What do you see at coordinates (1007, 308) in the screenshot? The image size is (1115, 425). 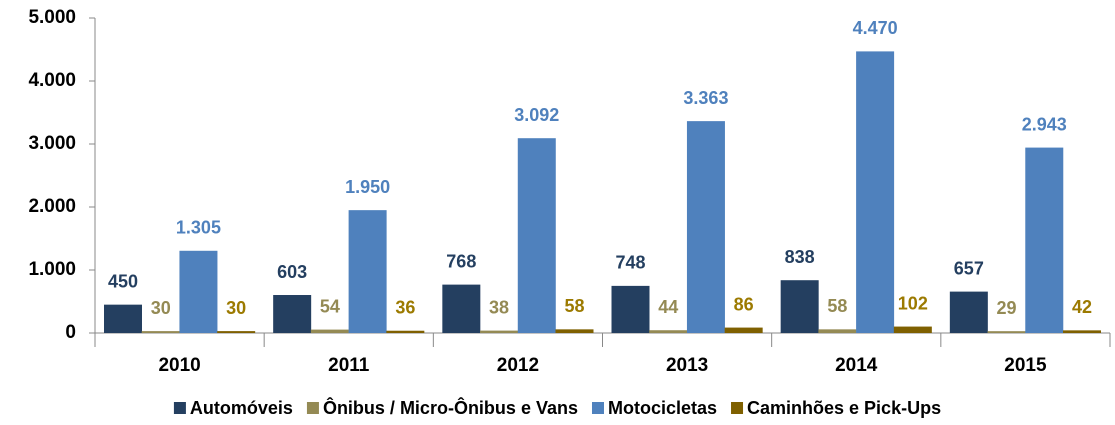 I see `value-label: 29` at bounding box center [1007, 308].